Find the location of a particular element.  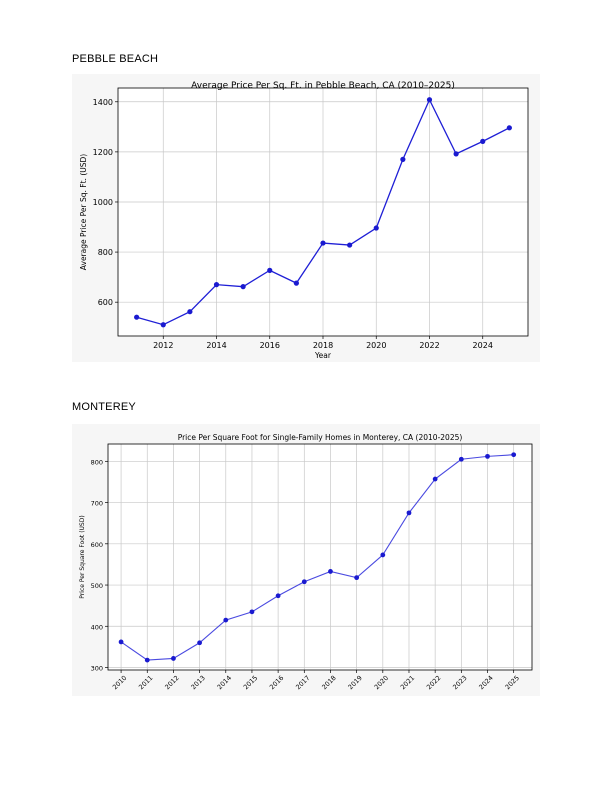

x-tick-label: 2011 is located at coordinates (145, 682).